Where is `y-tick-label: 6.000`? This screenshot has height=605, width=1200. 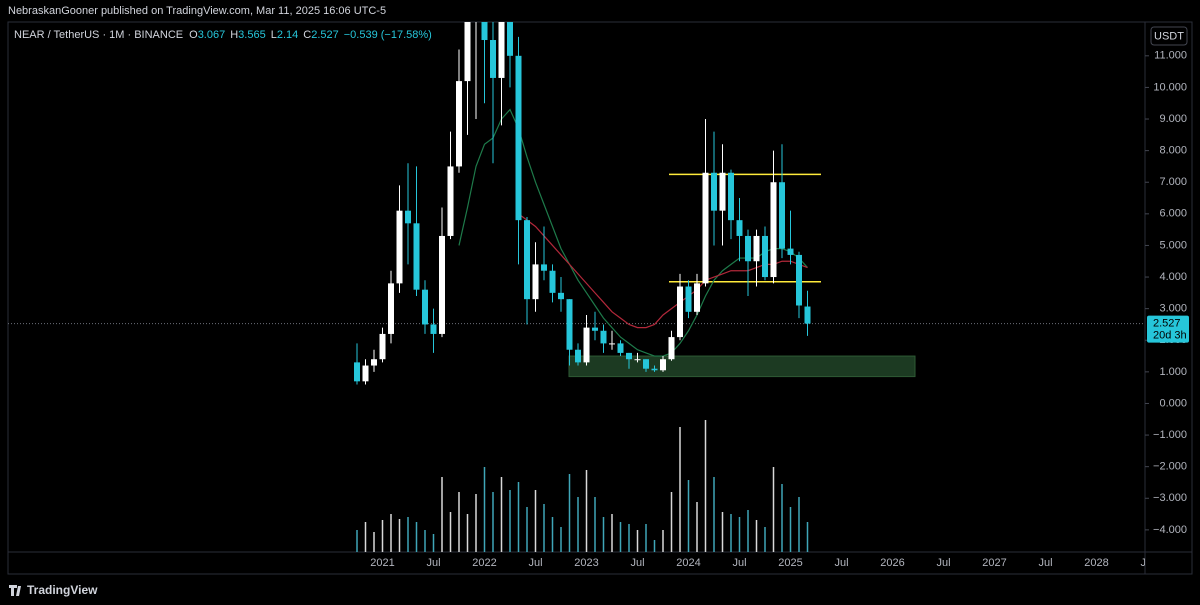
y-tick-label: 6.000 is located at coordinates (1173, 214).